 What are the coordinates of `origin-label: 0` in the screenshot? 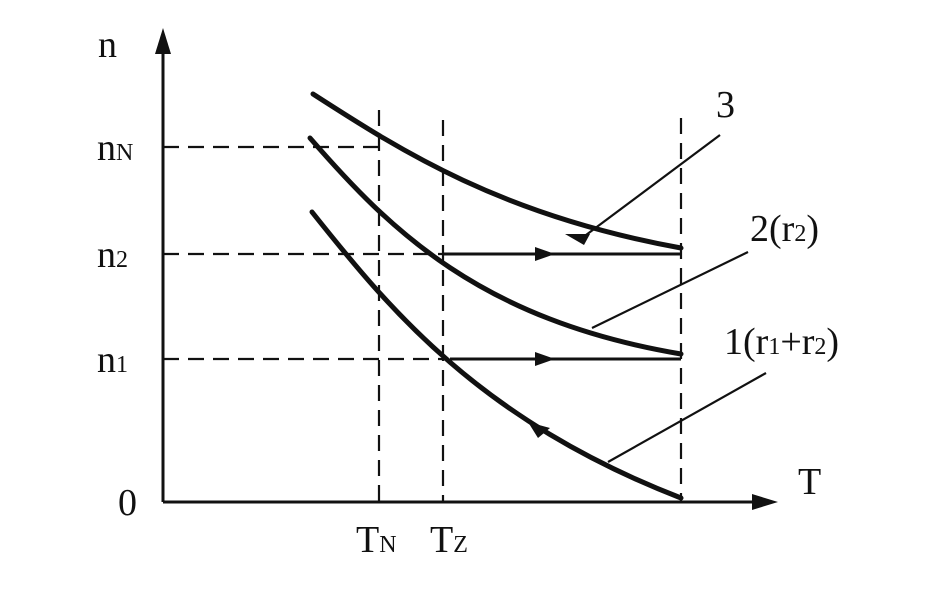 It's located at (127, 503).